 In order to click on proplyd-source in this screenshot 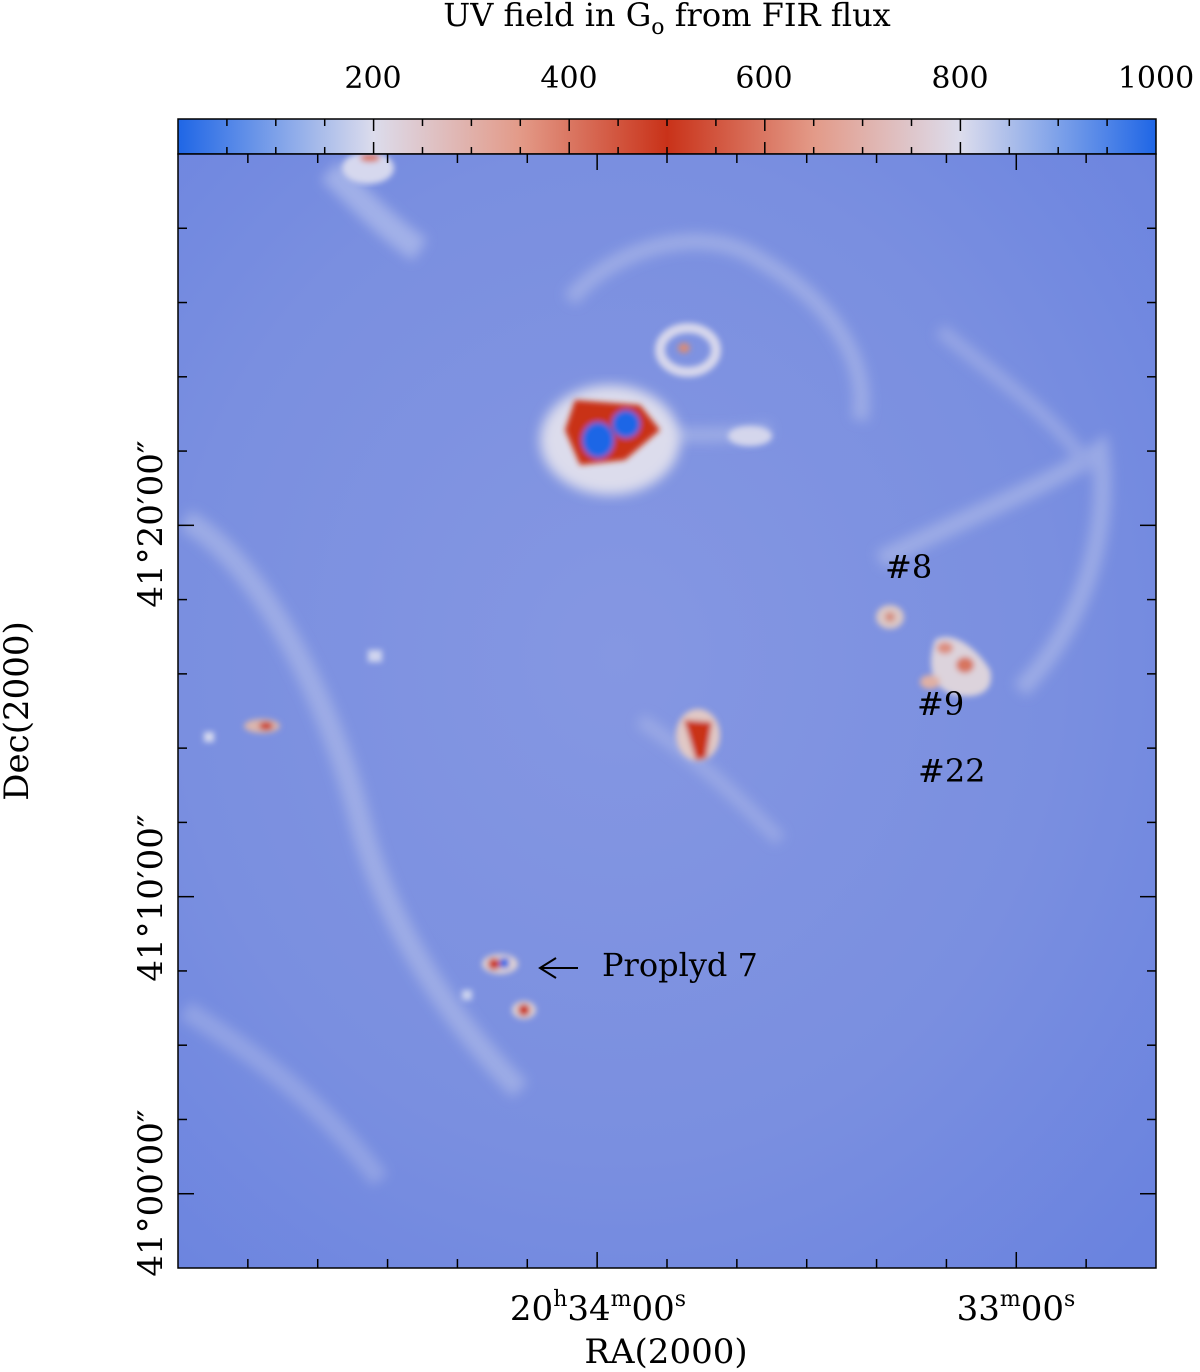, I will do `click(499, 986)`.